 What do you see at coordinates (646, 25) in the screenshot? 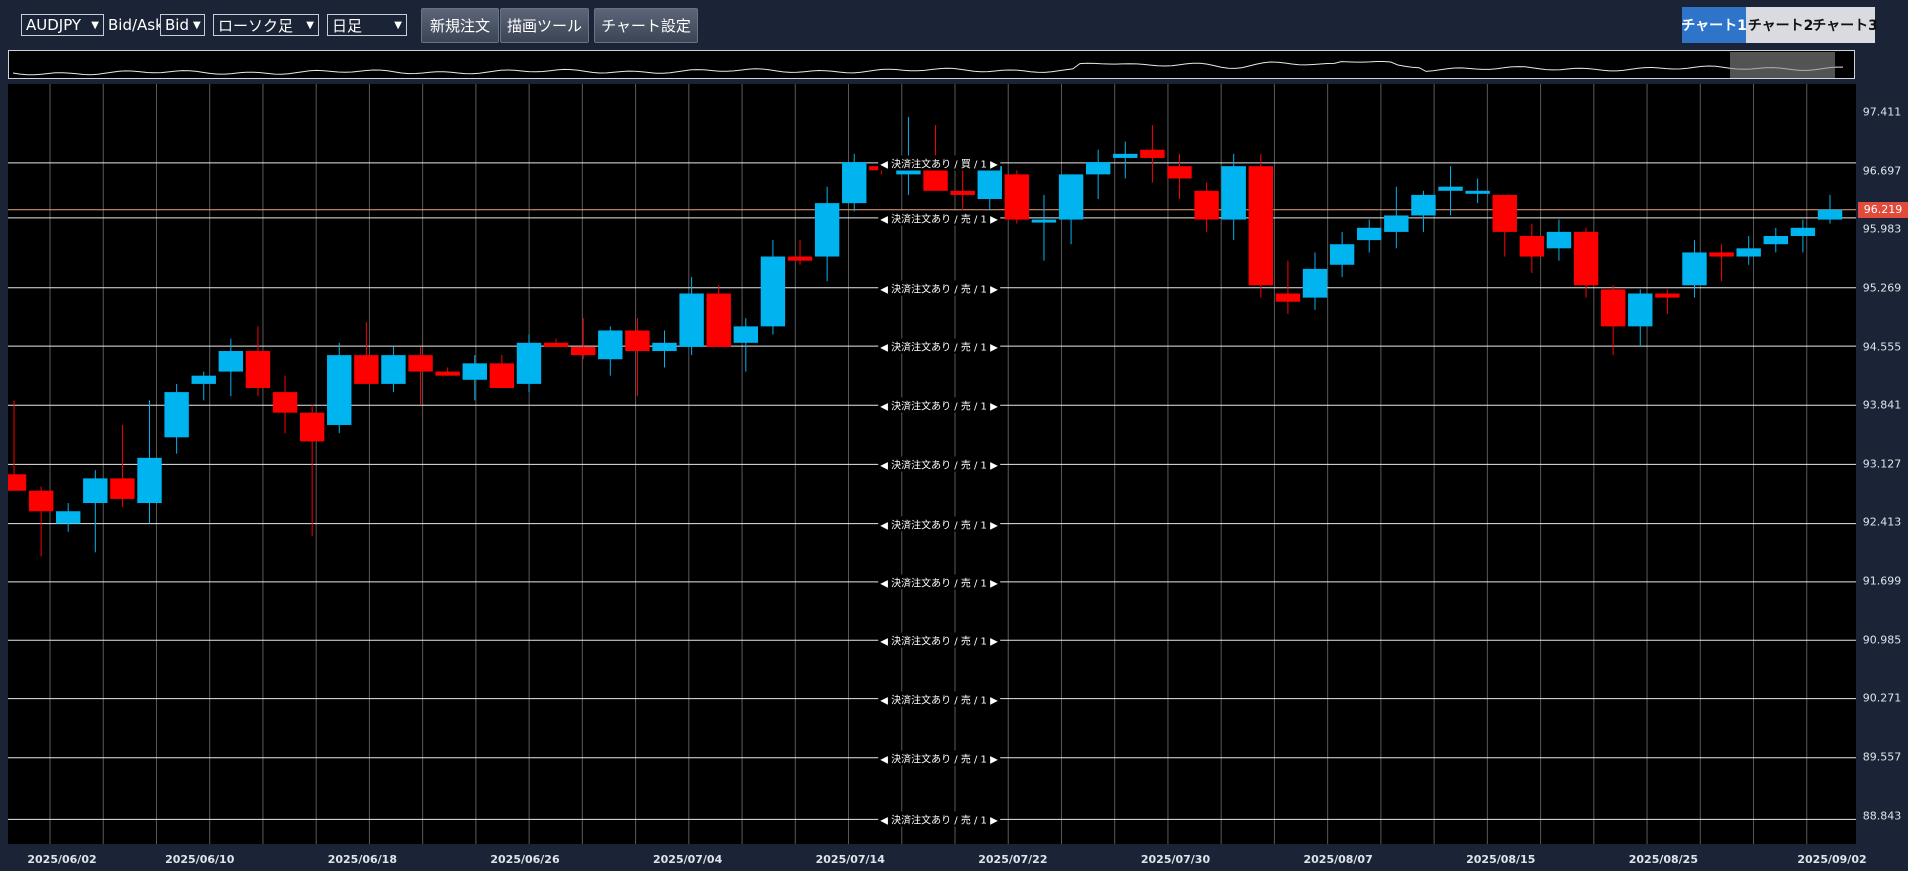
I see `chart-settings-button: チャート設定` at bounding box center [646, 25].